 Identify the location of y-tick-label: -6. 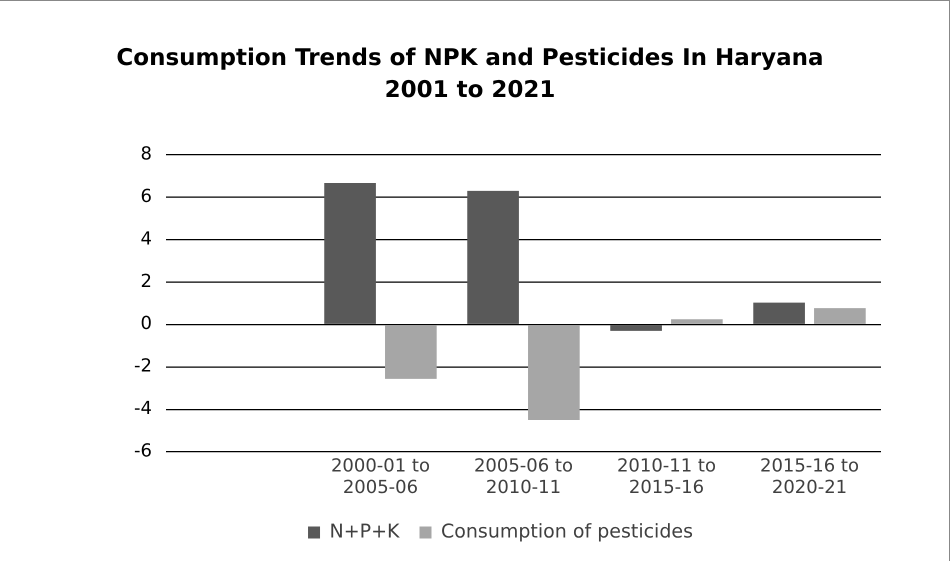
(143, 451).